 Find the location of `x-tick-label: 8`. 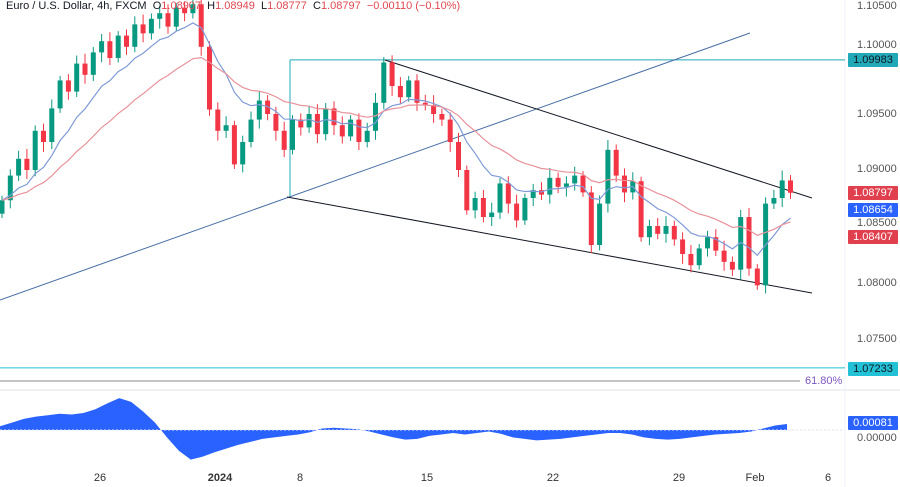

x-tick-label: 8 is located at coordinates (300, 478).